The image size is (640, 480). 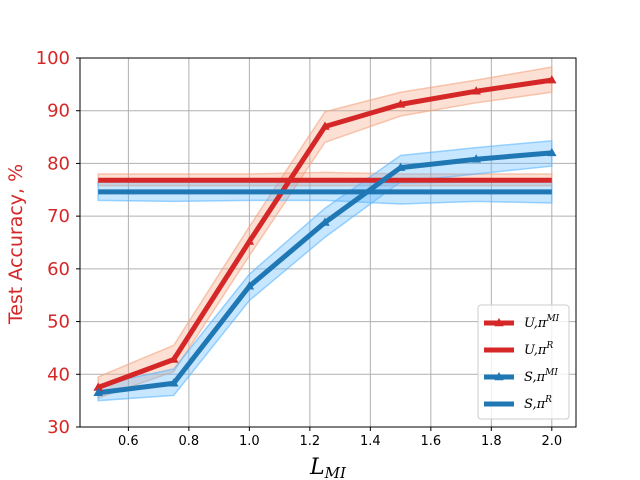 I want to click on y-tick-label: 40, so click(x=58, y=374).